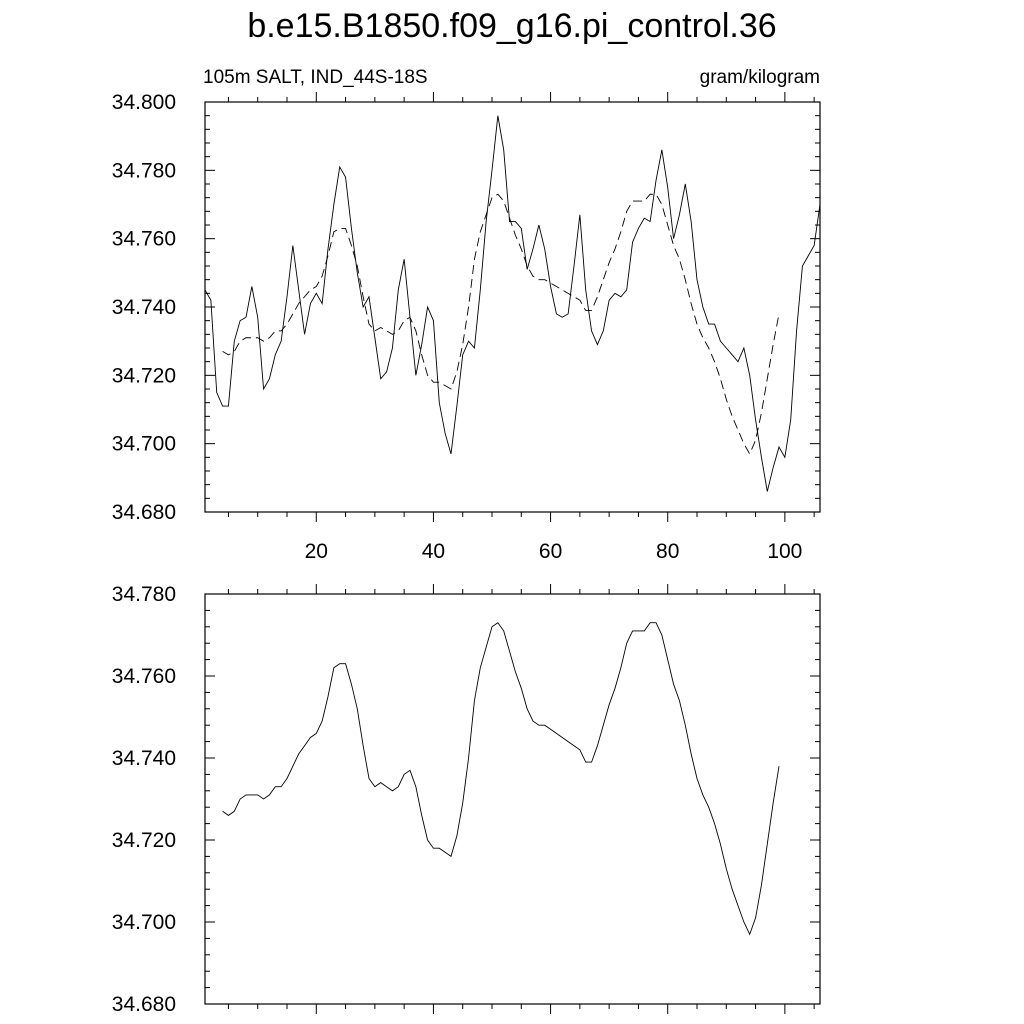  What do you see at coordinates (144, 375) in the screenshot?
I see `top-y-tick-label: 34.720` at bounding box center [144, 375].